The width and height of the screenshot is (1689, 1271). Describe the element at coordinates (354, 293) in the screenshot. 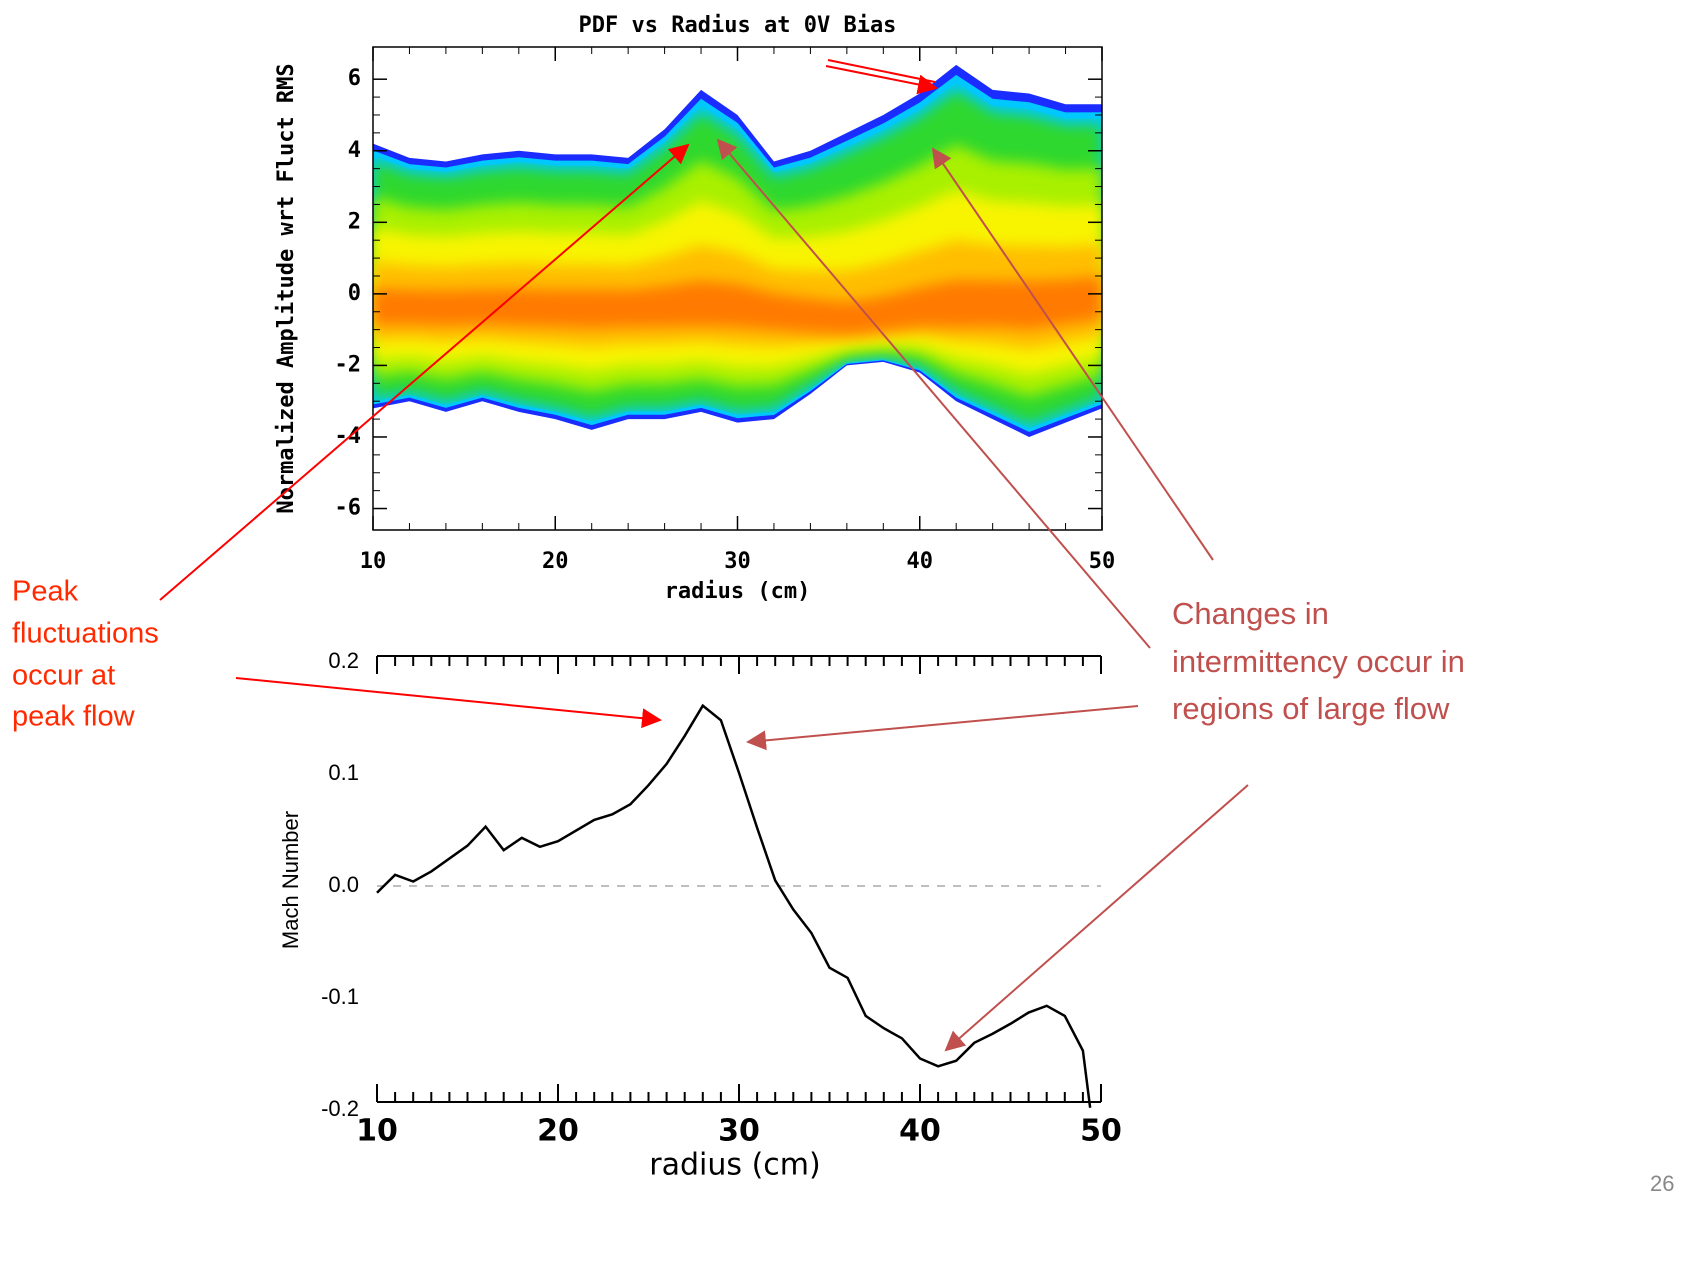

I see `y-tick-label: 0` at that location.